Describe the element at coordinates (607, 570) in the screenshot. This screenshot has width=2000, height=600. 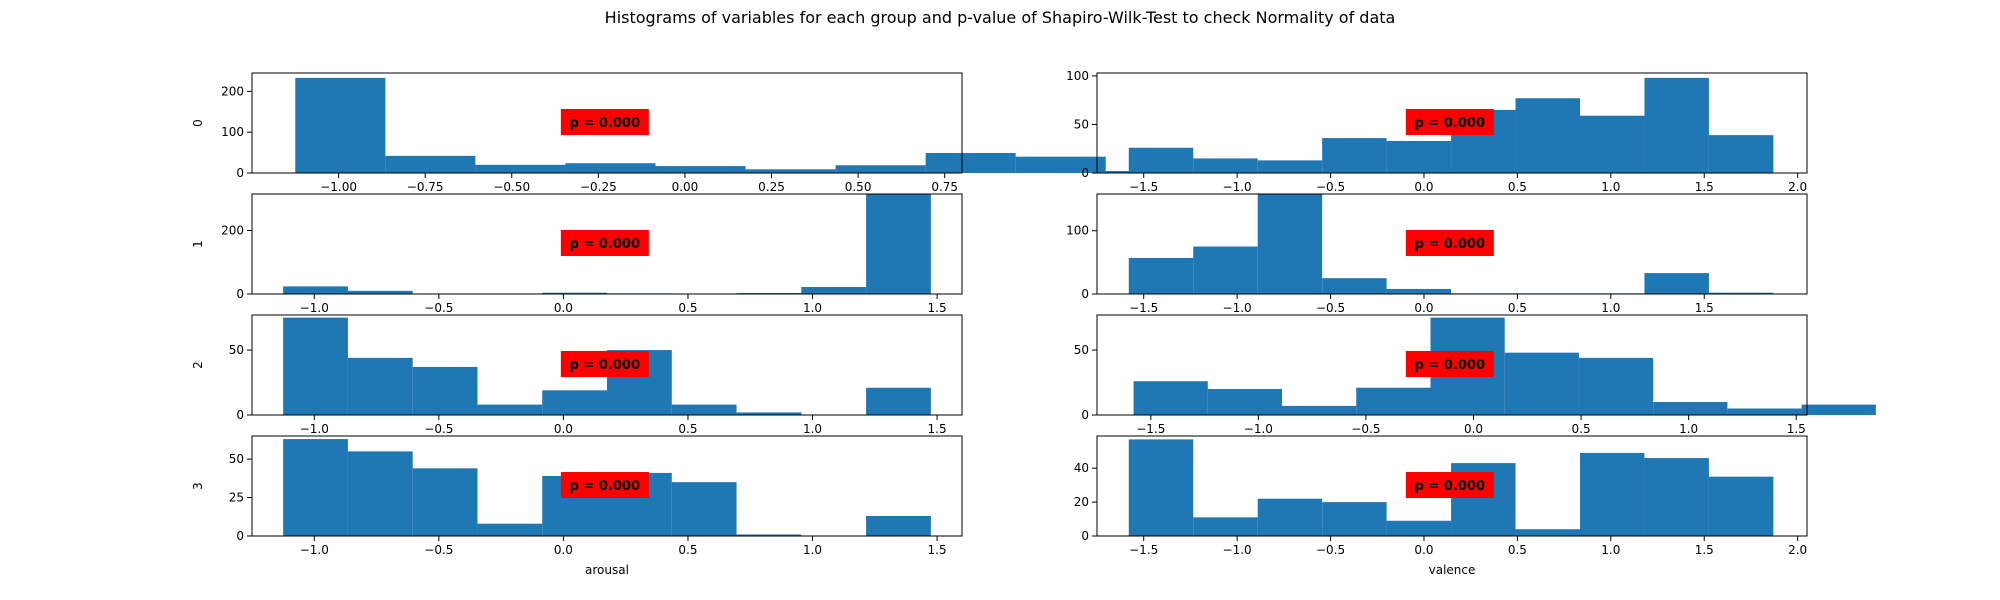
I see `x-axis-label: arousal` at that location.